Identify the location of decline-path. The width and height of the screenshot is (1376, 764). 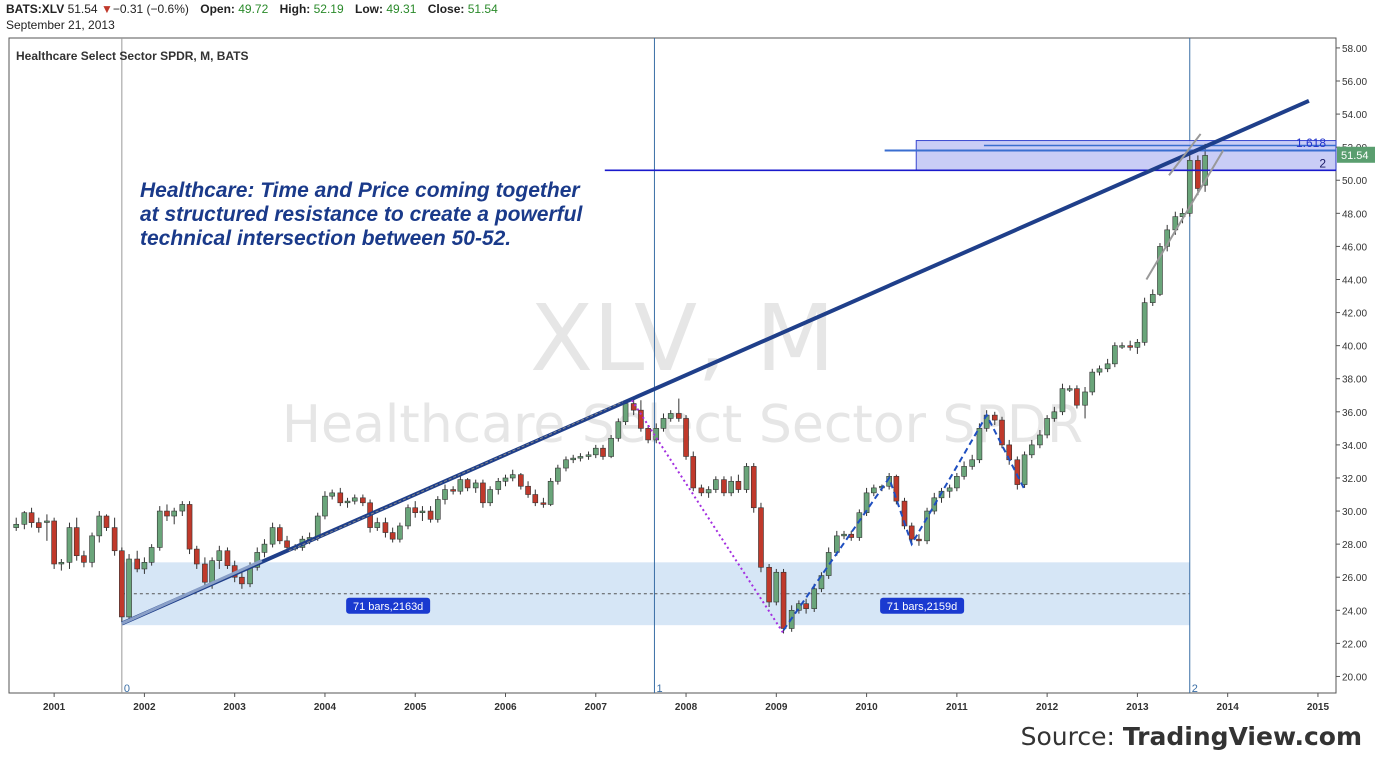
(708, 516).